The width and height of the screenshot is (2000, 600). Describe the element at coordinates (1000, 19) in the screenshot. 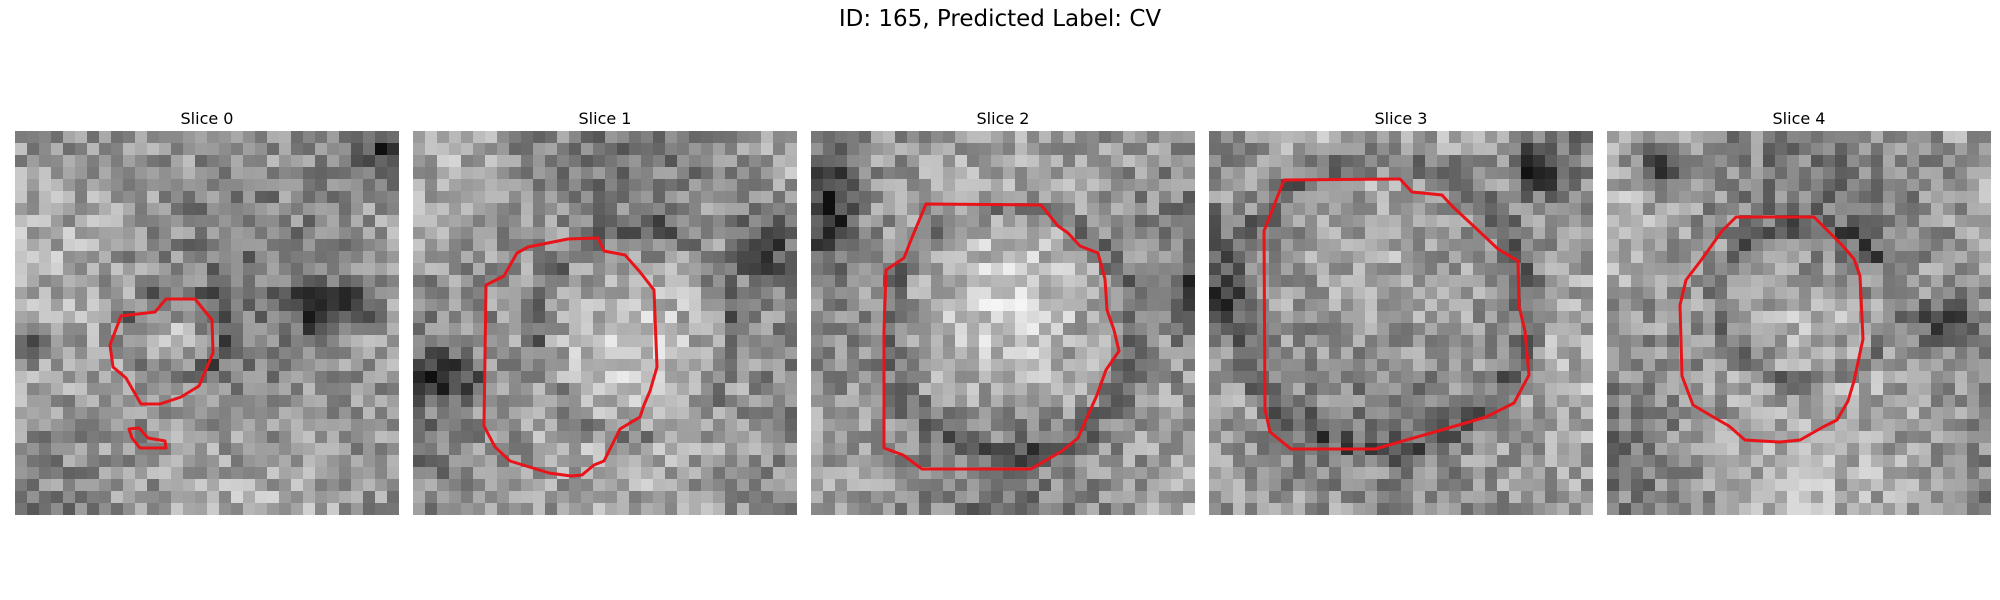

I see `figure-title: ID: 165, Predicted Label: CV` at that location.